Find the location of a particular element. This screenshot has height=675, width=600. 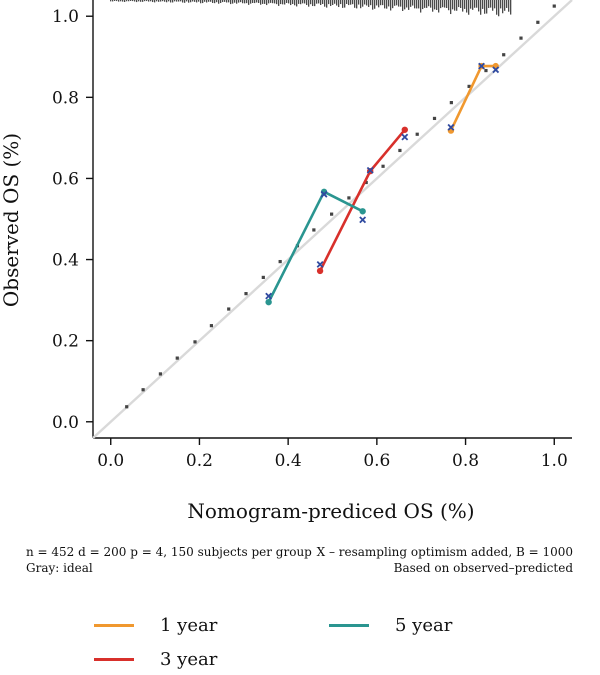

footnote-resampling: X – resampling optimism added, B = 1000 is located at coordinates (444, 552).